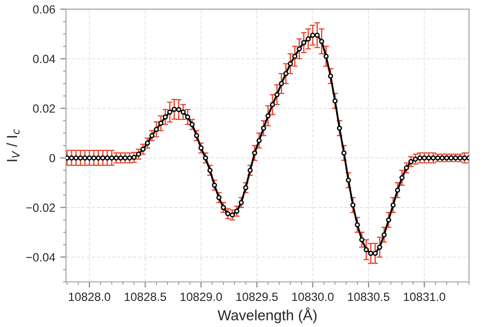 The height and width of the screenshot is (327, 485). I want to click on x-tick-label: 10828.0, so click(89, 296).